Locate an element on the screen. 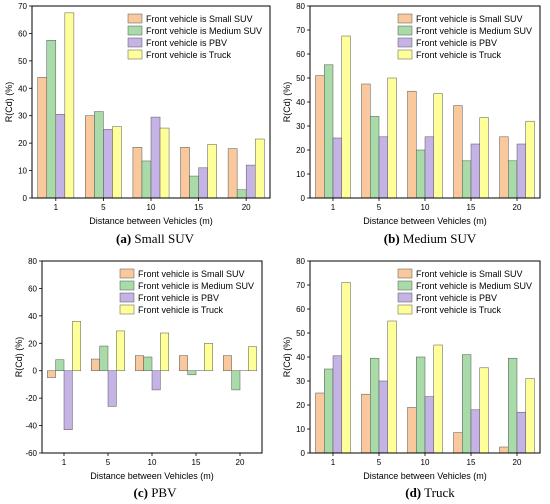  caption-letter: (b) is located at coordinates (392, 238).